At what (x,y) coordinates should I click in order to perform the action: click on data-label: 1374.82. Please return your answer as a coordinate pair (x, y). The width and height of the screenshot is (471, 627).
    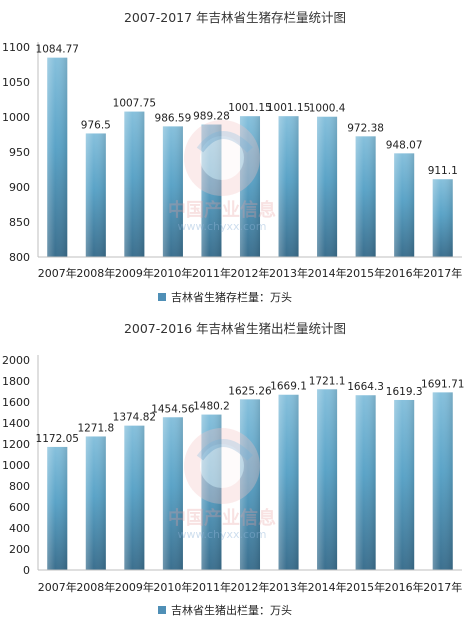
    Looking at the image, I should click on (134, 418).